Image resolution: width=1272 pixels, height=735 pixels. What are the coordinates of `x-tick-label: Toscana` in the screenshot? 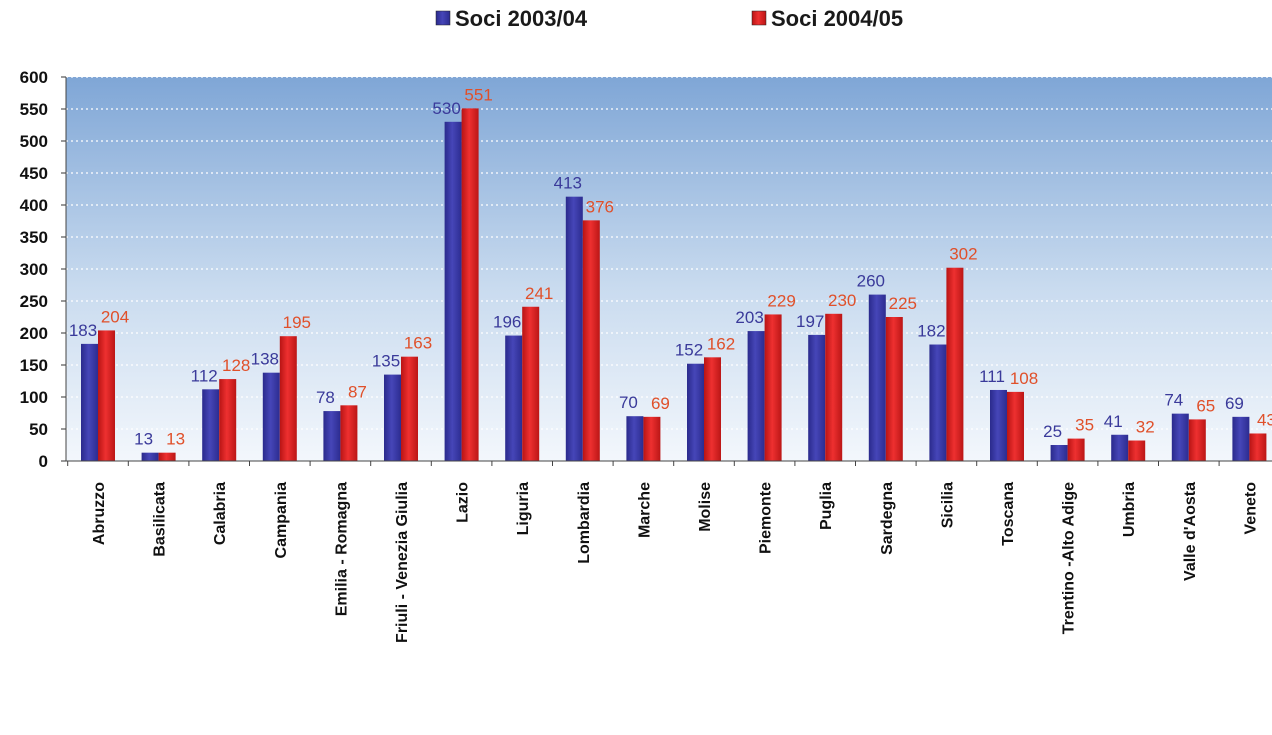 It's located at (1008, 514).